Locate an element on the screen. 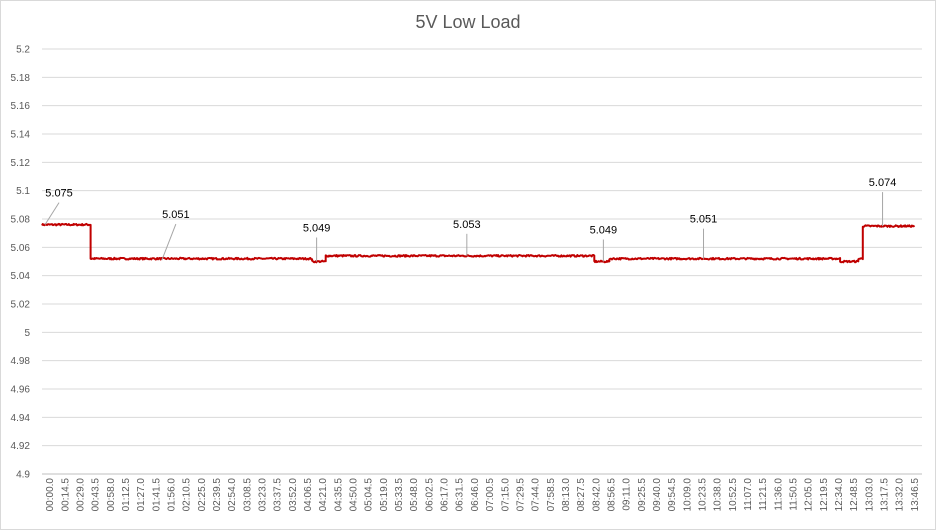 The height and width of the screenshot is (530, 936). x-tick-label: 01:56.0 is located at coordinates (171, 495).